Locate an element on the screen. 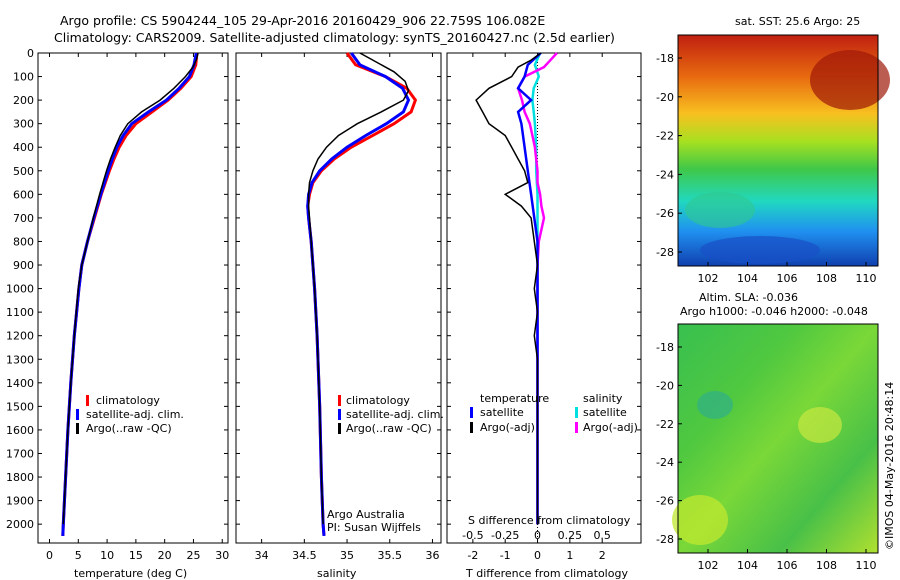 This screenshot has height=580, width=900. legend-climatology: climatology is located at coordinates (378, 400).